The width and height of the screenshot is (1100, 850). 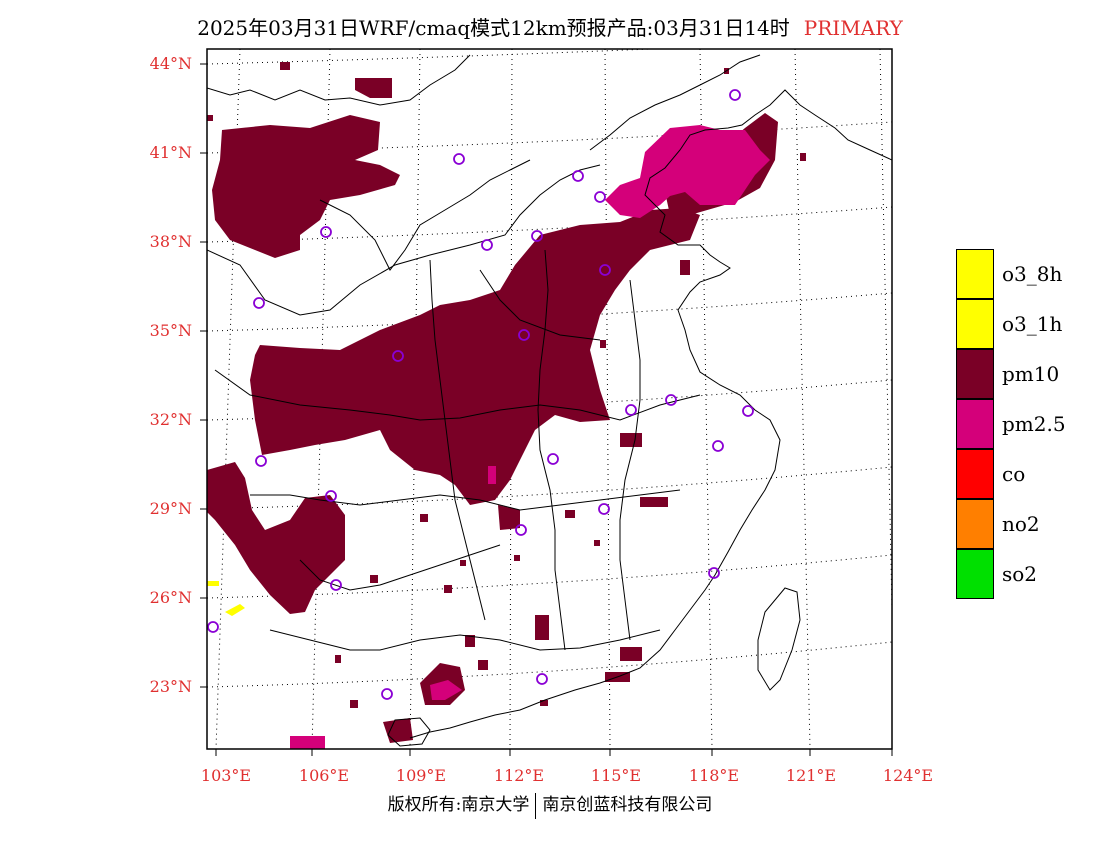 I want to click on legend-label-so2: so2, so click(x=1020, y=574).